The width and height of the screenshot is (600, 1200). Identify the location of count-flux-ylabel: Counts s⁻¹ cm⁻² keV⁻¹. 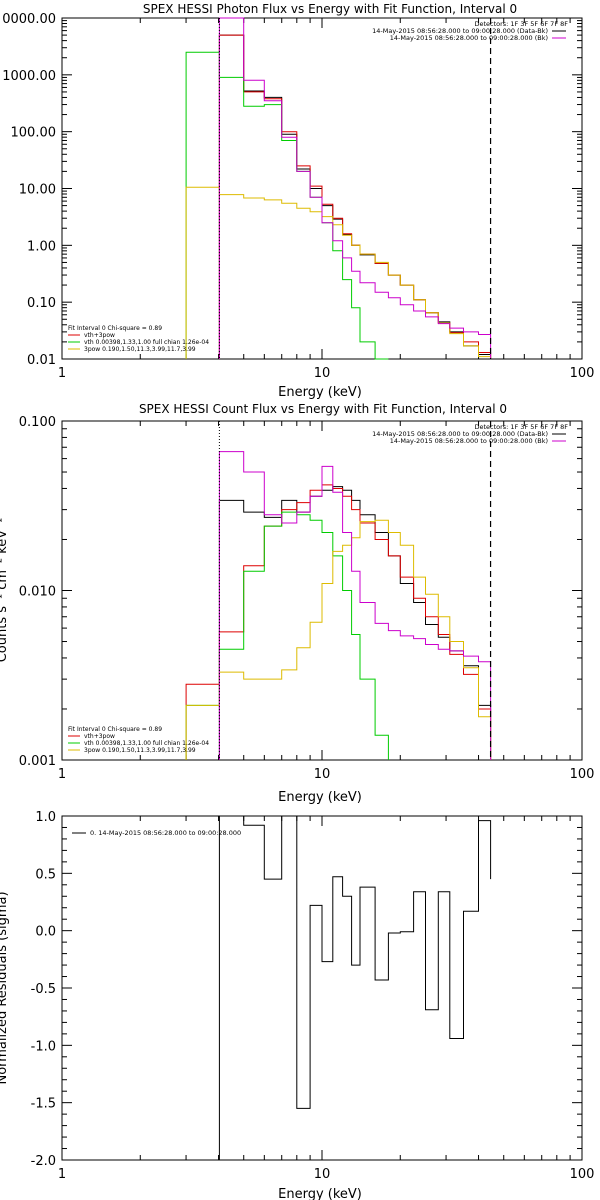
(5, 590).